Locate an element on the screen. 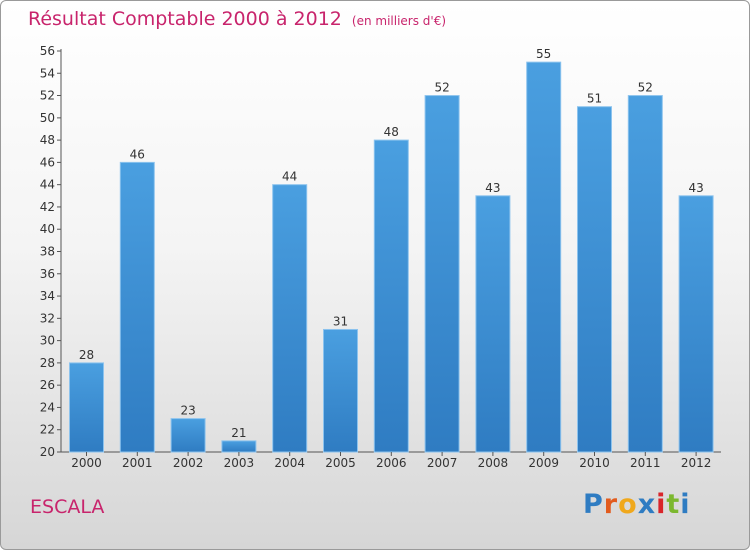  logo-letter: o is located at coordinates (628, 504).